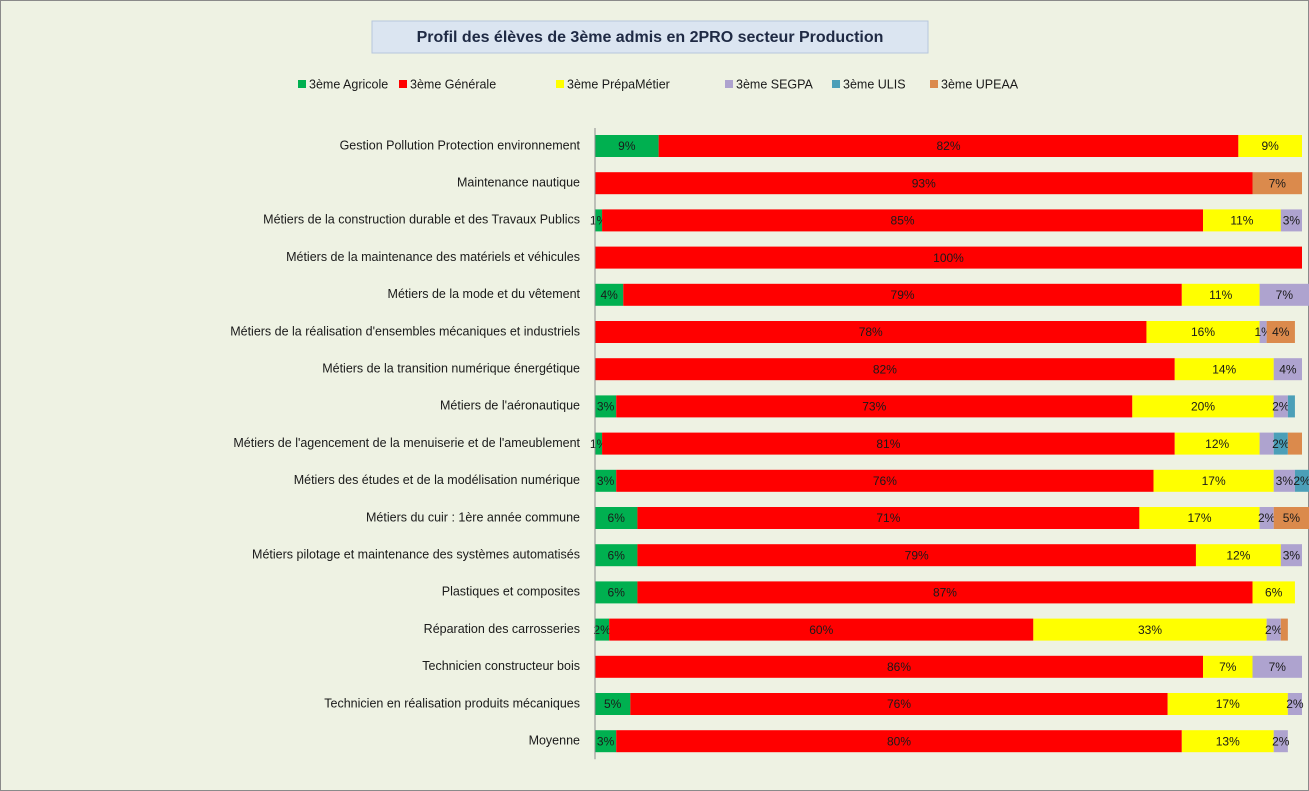 This screenshot has height=791, width=1309. I want to click on legend-label: 3ème SEGPA, so click(775, 84).